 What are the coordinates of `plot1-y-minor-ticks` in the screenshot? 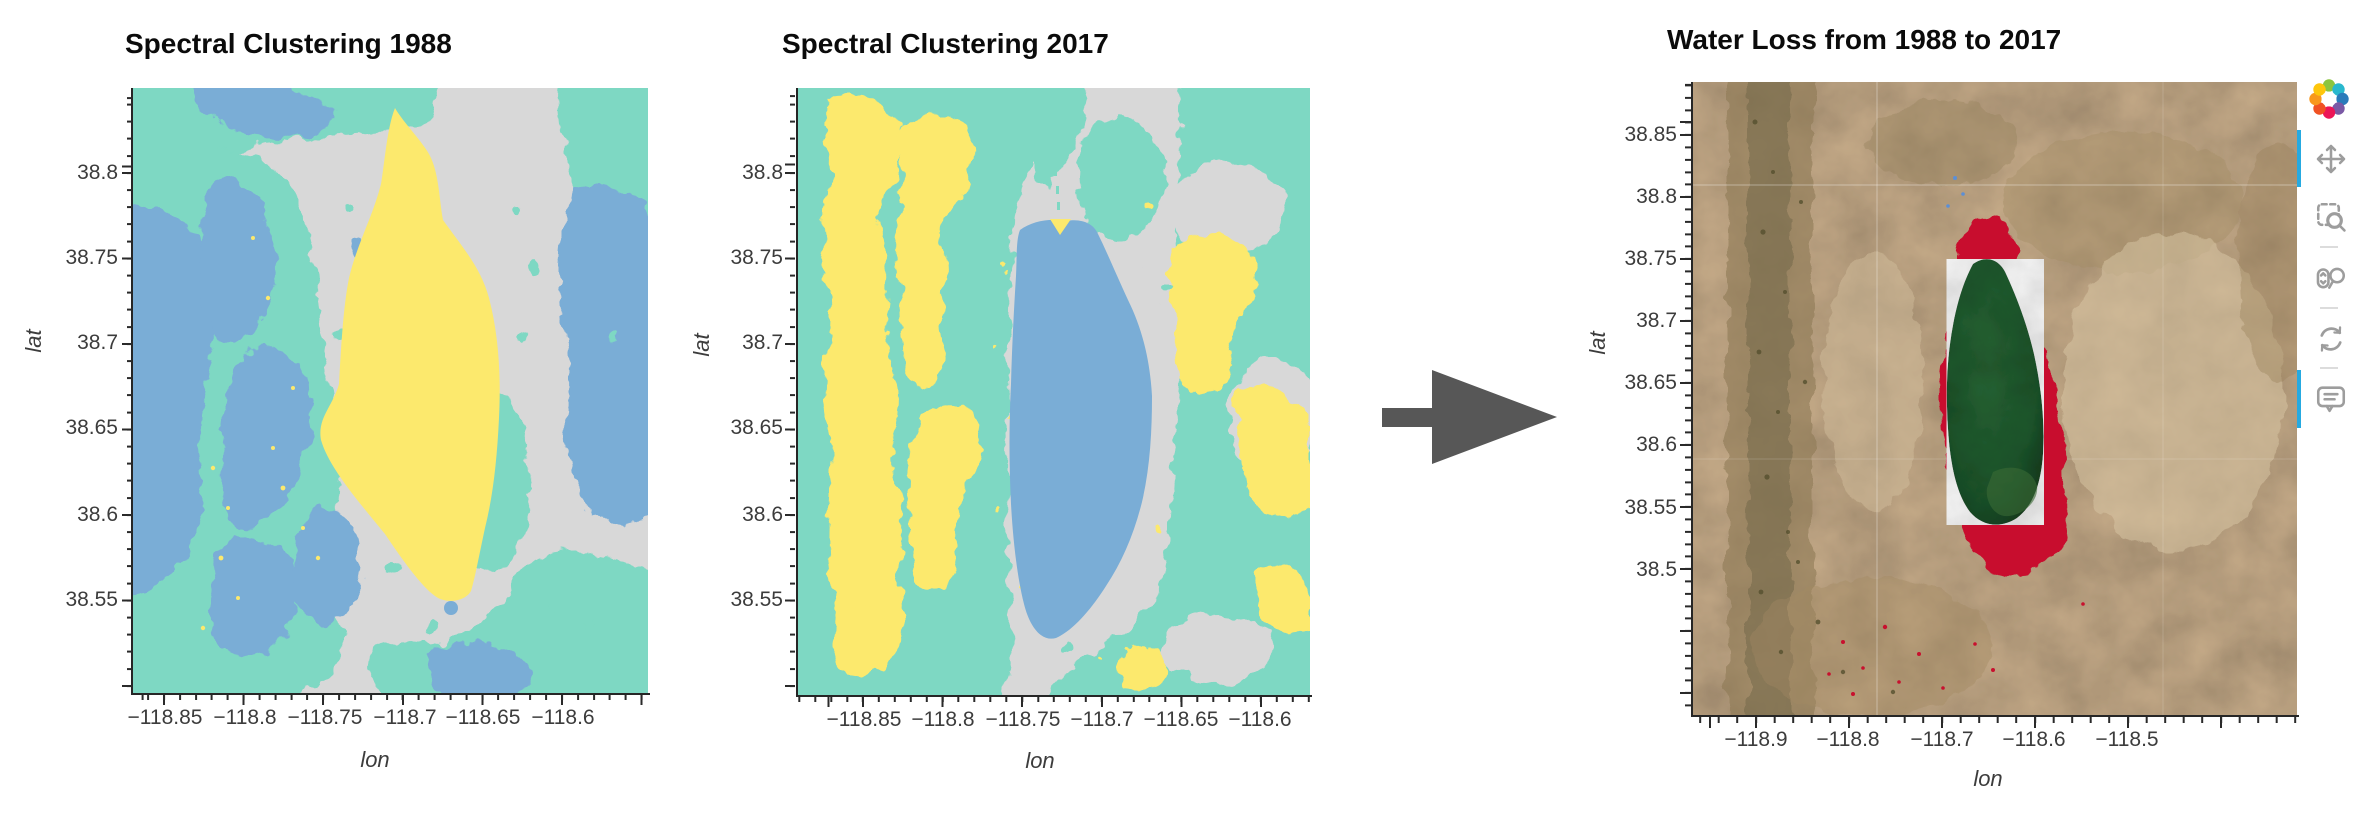 It's located at (129, 390).